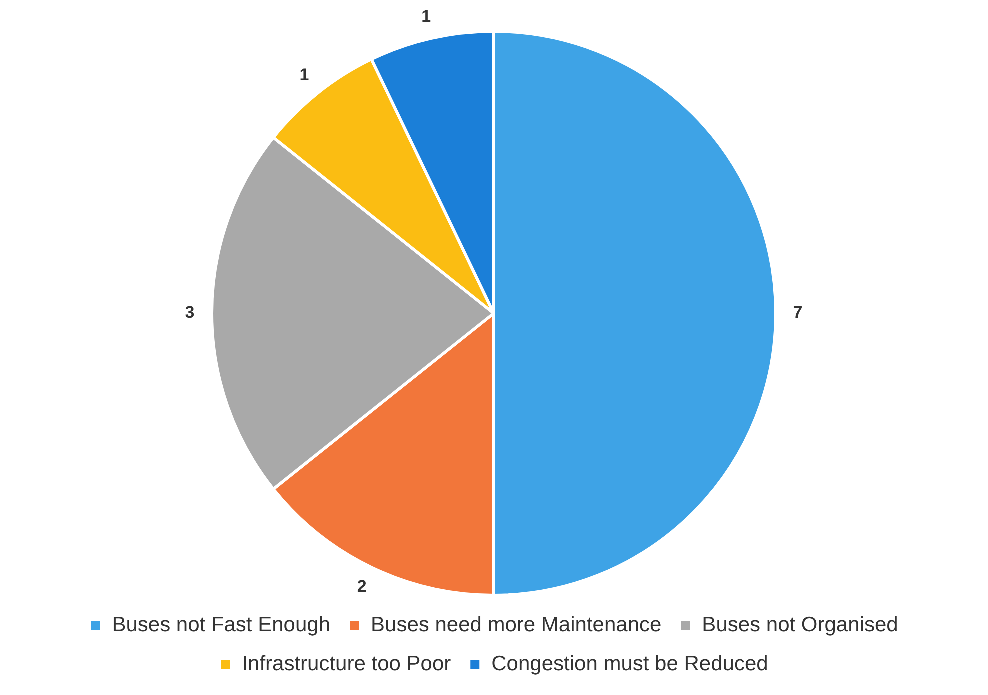 The image size is (988, 695). What do you see at coordinates (190, 312) in the screenshot?
I see `data-label: 3` at bounding box center [190, 312].